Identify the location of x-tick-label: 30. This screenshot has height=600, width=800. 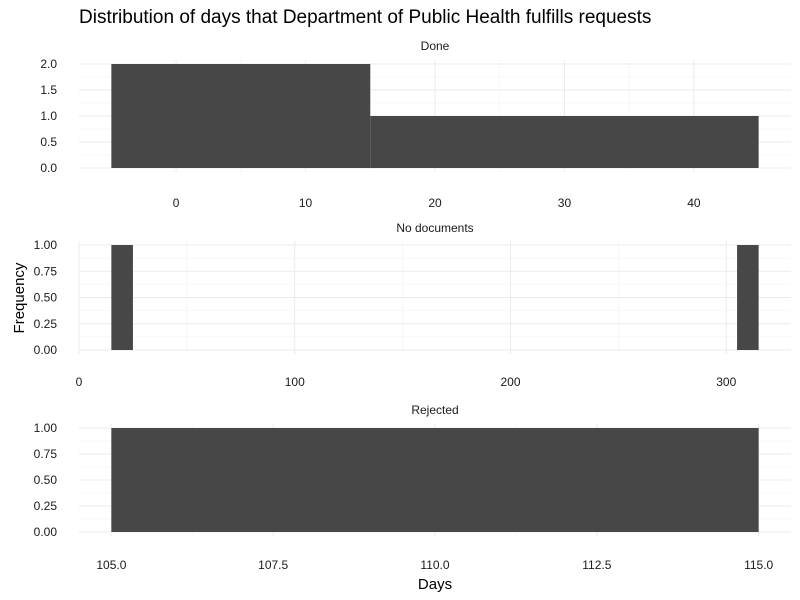
(565, 203).